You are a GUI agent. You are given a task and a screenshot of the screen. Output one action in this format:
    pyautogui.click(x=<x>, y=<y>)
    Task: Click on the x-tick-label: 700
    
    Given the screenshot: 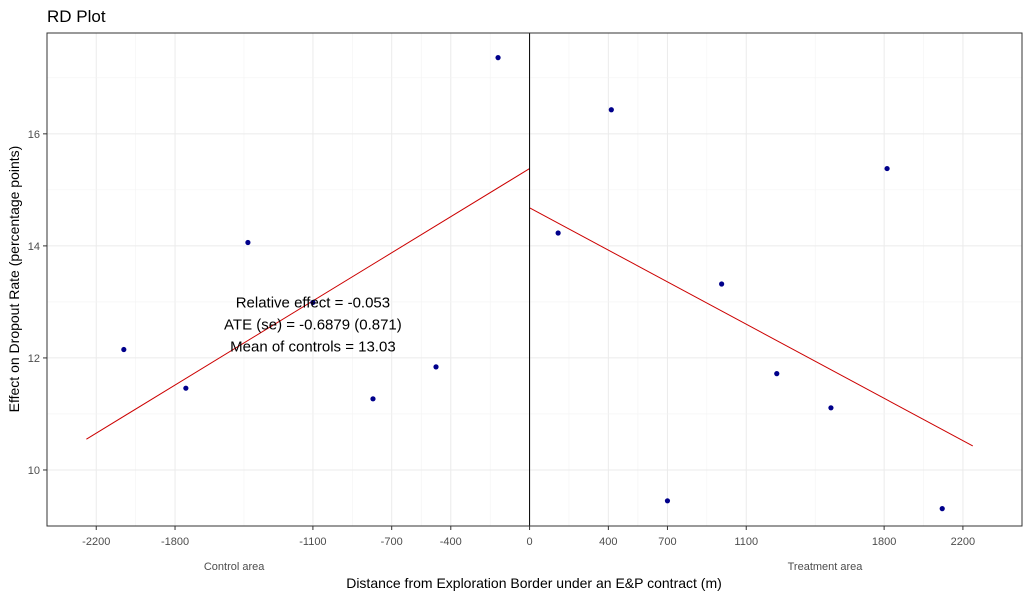 What is the action you would take?
    pyautogui.click(x=667, y=542)
    